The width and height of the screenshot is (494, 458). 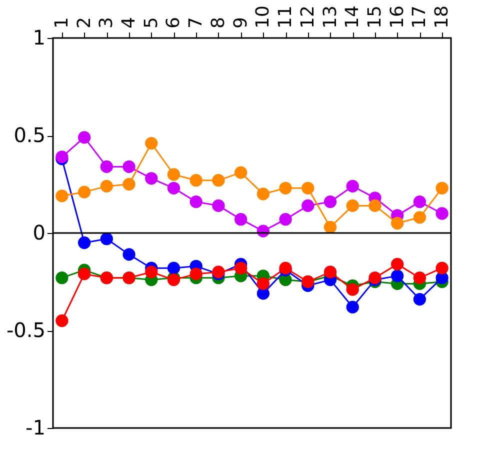 What do you see at coordinates (330, 17) in the screenshot?
I see `x-tick-label: 13` at bounding box center [330, 17].